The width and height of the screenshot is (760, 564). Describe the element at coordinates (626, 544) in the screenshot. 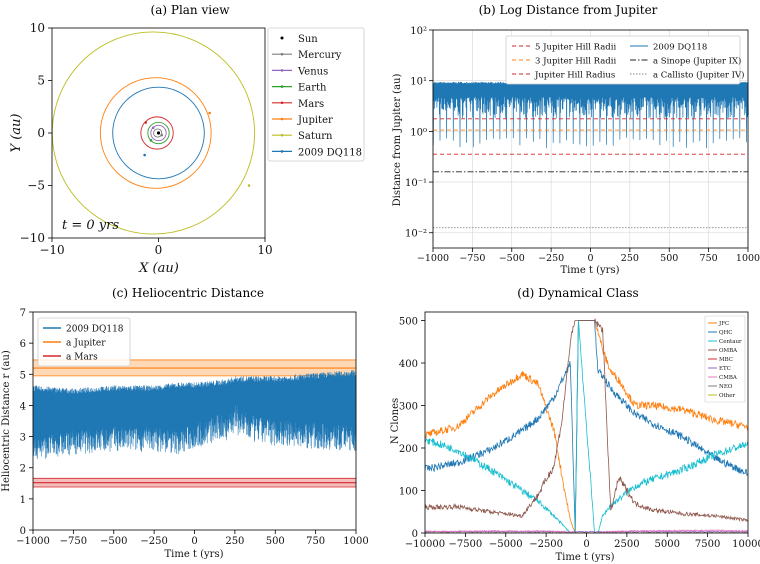

I see `xtick-label-d: 2500` at that location.